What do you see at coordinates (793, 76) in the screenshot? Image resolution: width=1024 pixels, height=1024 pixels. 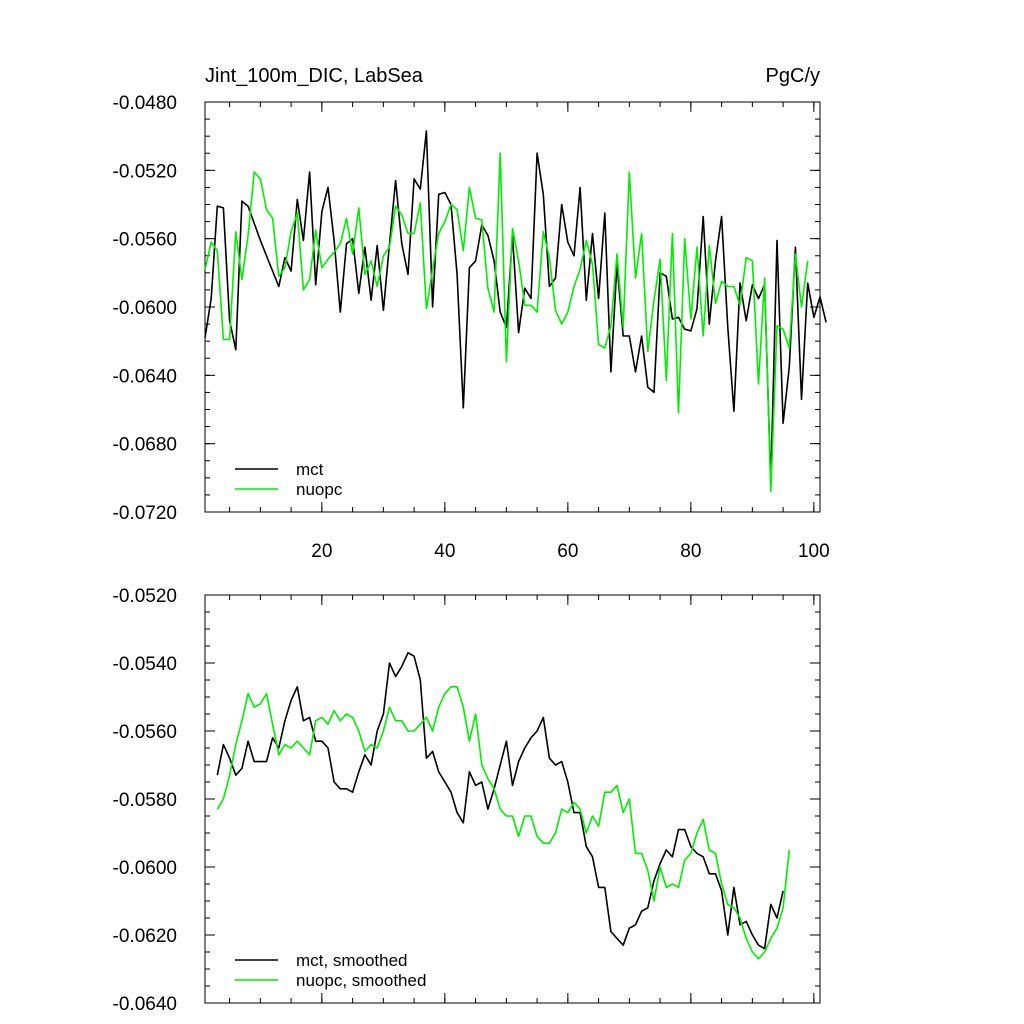 I see `chart-units: PgC/y` at bounding box center [793, 76].